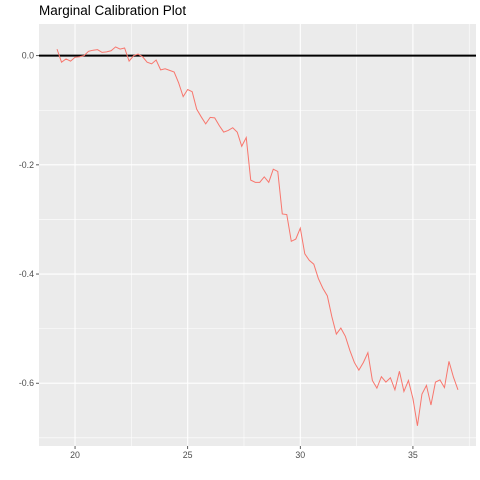 This screenshot has width=480, height=480. Describe the element at coordinates (26, 274) in the screenshot. I see `y-tick-label: -0.4` at that location.